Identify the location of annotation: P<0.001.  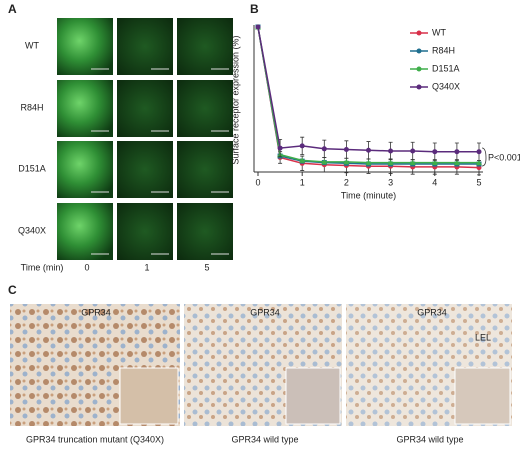
(504, 157).